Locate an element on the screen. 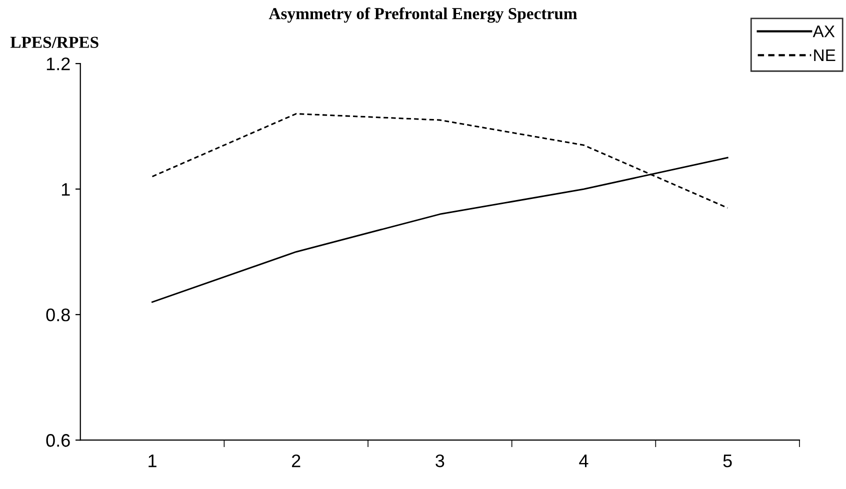  legend-label: AX is located at coordinates (823, 32).